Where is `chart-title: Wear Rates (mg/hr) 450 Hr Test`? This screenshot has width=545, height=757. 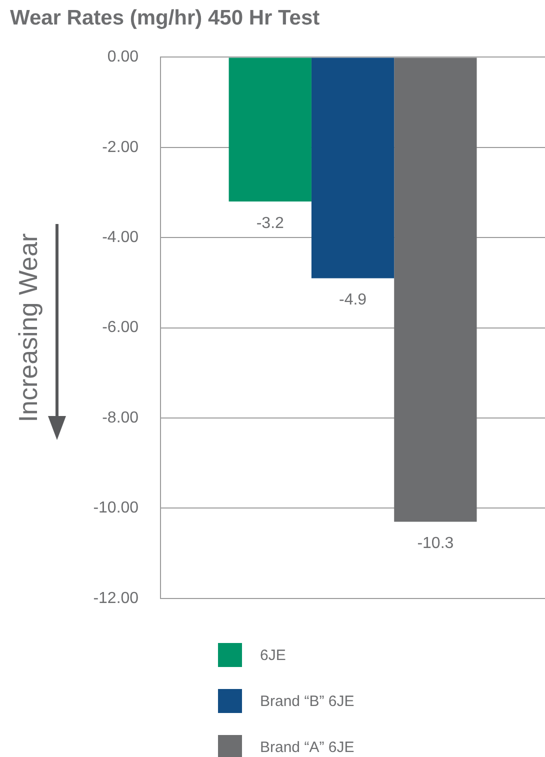
chart-title: Wear Rates (mg/hr) 450 Hr Test is located at coordinates (165, 18).